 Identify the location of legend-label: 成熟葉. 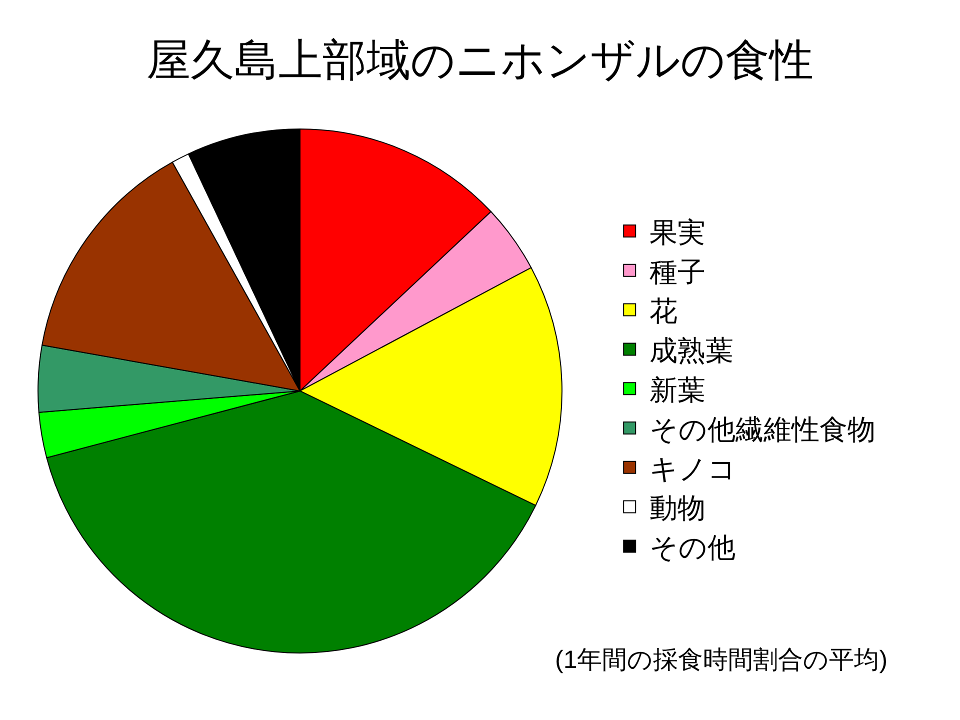
(692, 350).